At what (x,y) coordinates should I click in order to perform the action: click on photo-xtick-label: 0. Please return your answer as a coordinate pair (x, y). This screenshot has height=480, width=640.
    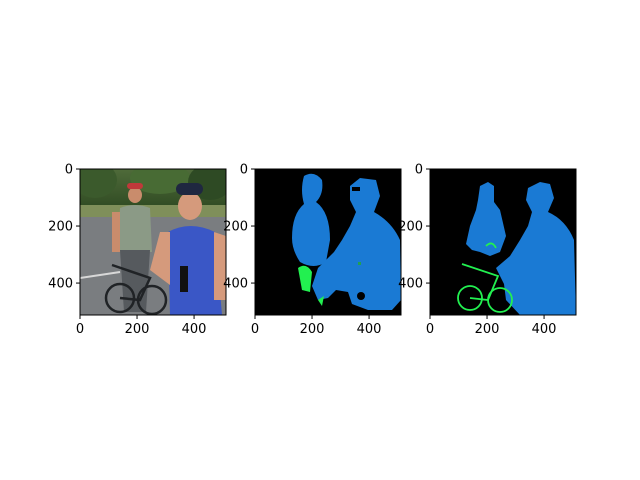
    Looking at the image, I should click on (80, 329).